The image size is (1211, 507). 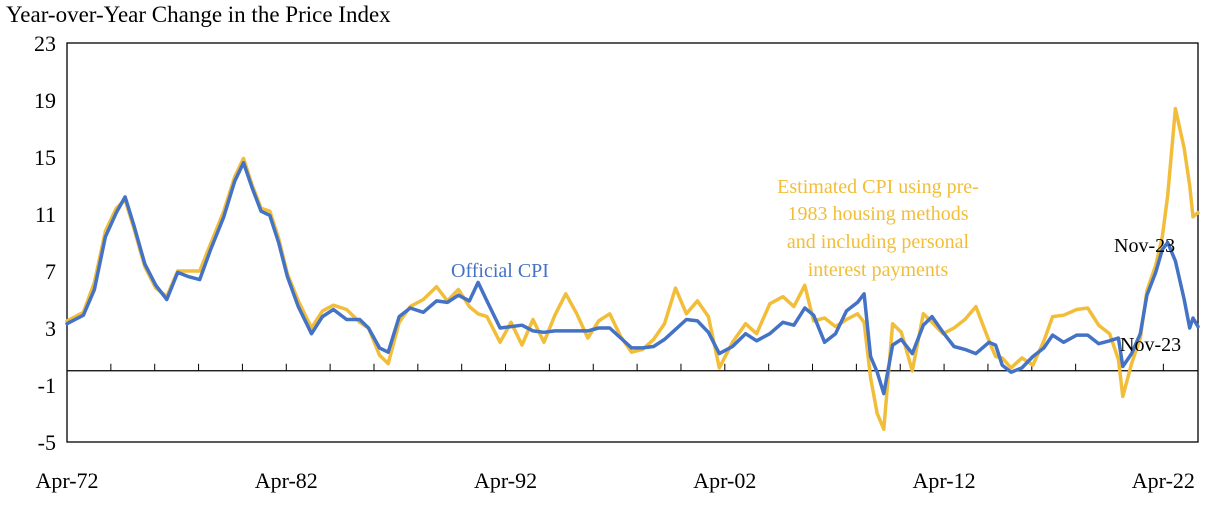 I want to click on y-tick-label: -1, so click(x=47, y=385).